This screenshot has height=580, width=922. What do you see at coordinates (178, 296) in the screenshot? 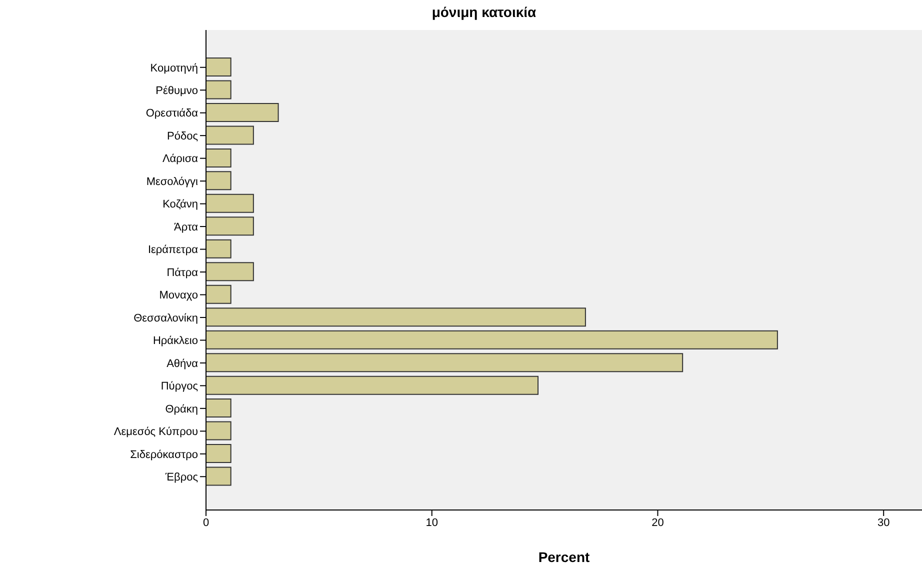
I see `y-tick-label: Μοναχο` at bounding box center [178, 296].